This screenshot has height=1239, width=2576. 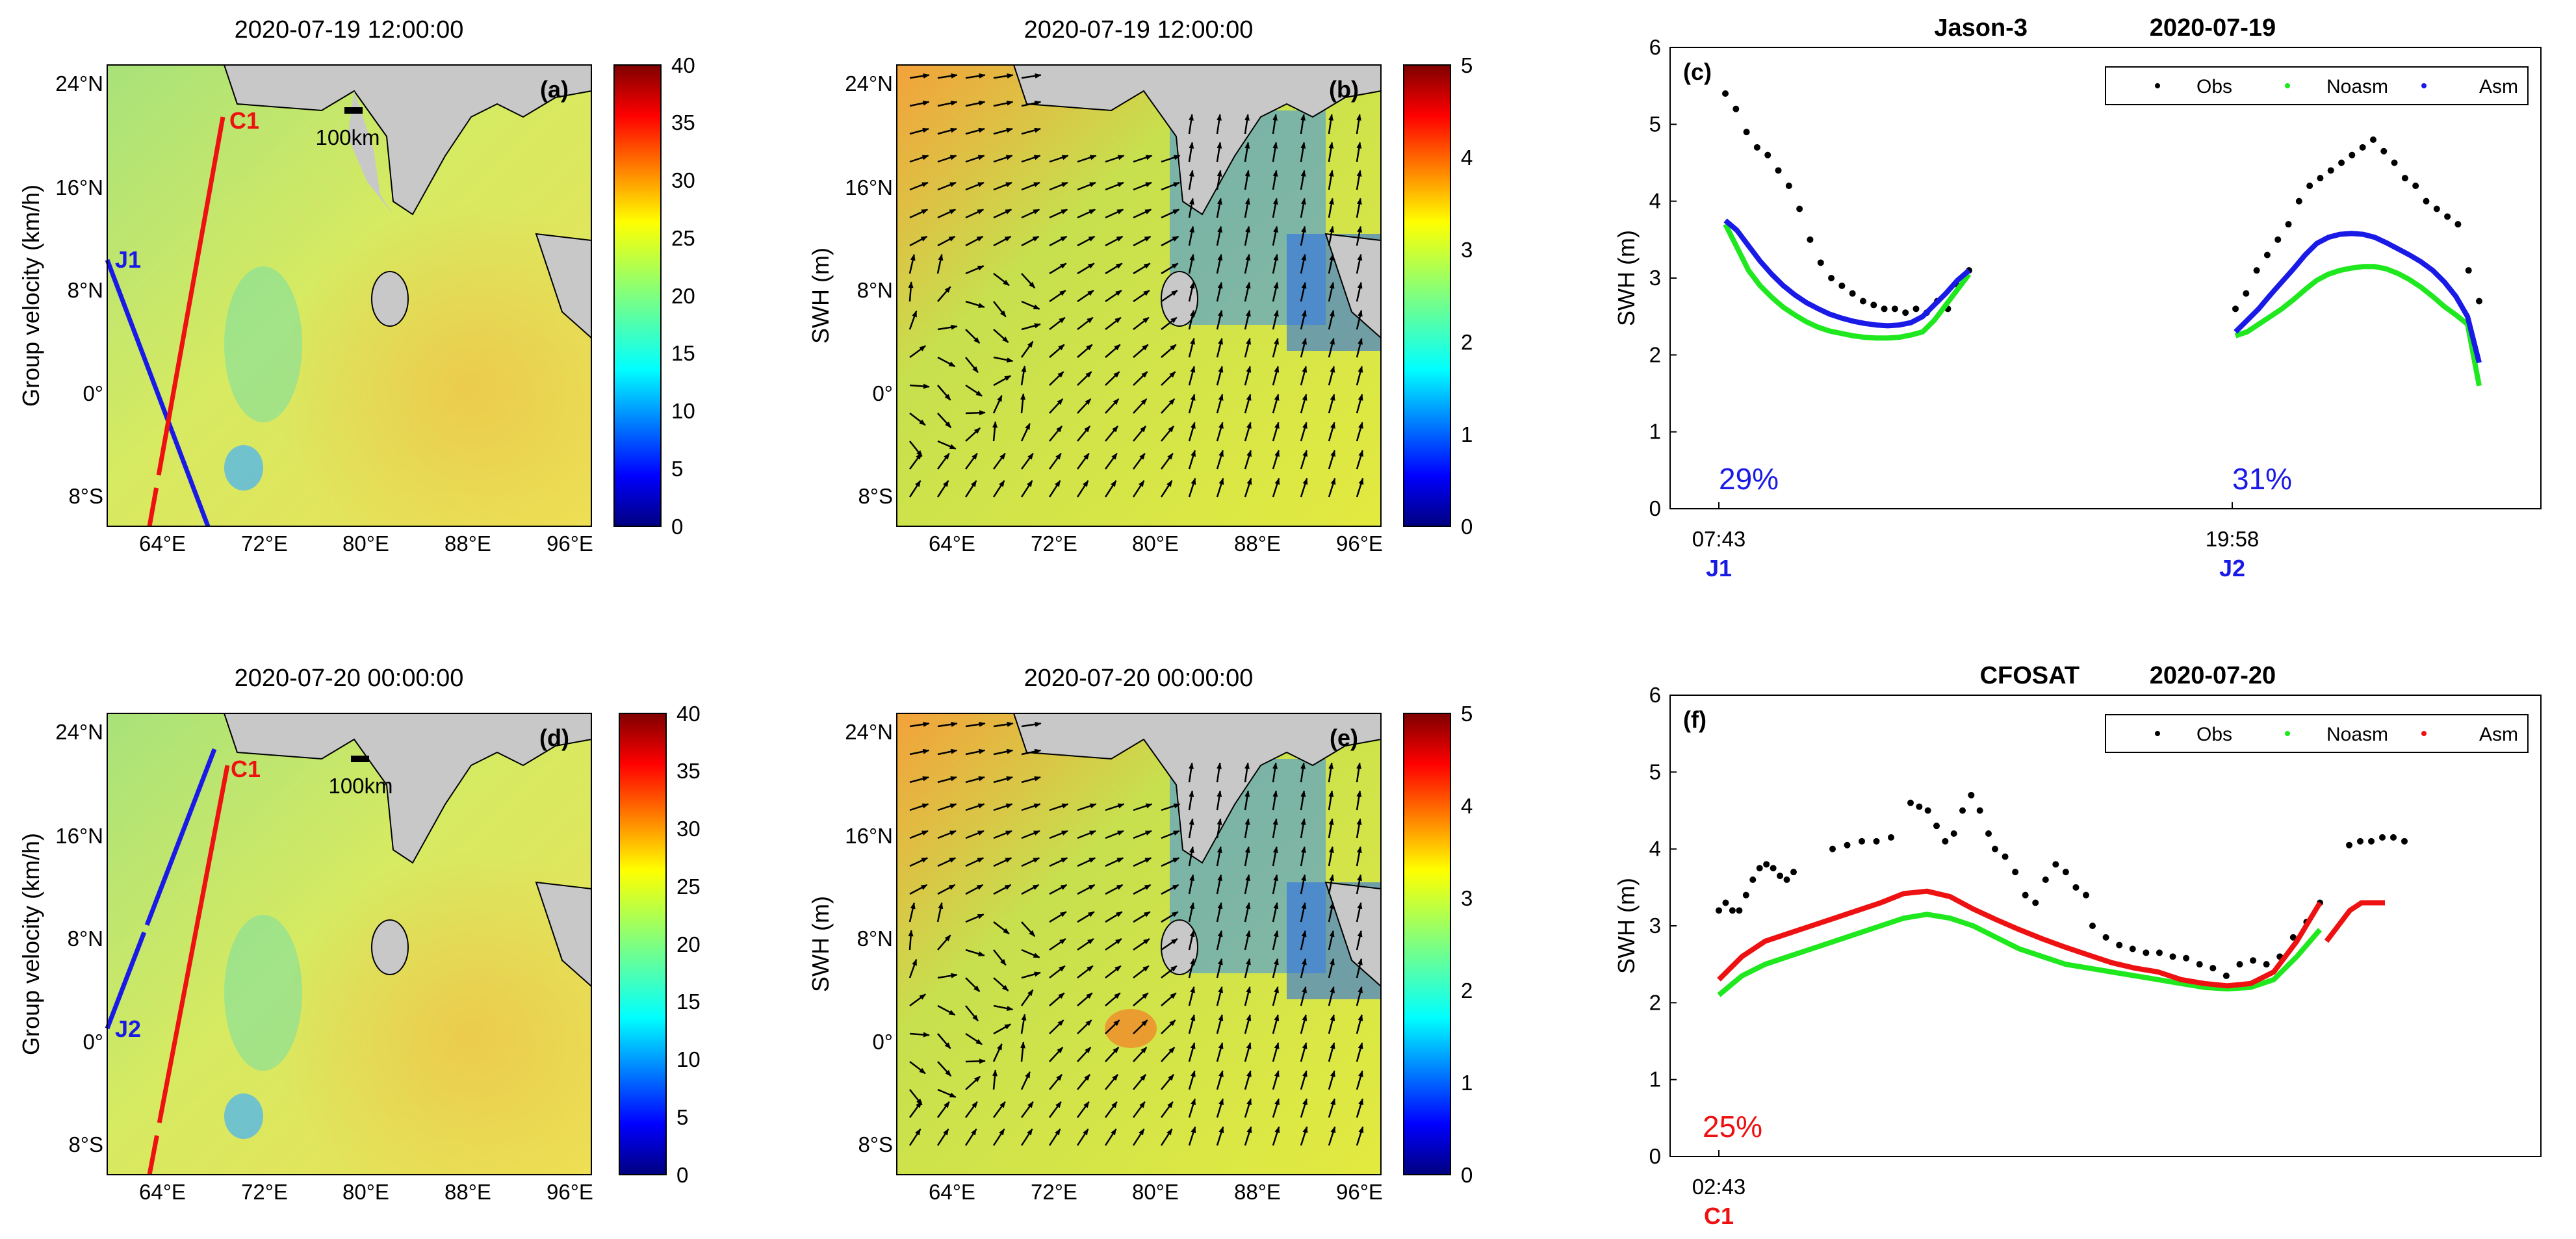 What do you see at coordinates (683, 296) in the screenshot?
I see `svg-text: 20` at bounding box center [683, 296].